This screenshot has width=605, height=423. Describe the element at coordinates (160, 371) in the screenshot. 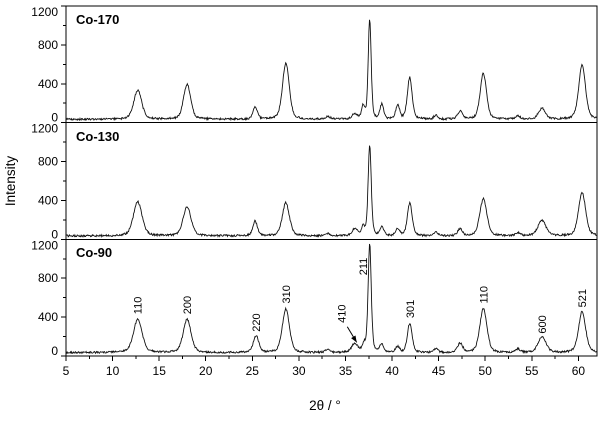

I see `x-tick-label: 15` at that location.